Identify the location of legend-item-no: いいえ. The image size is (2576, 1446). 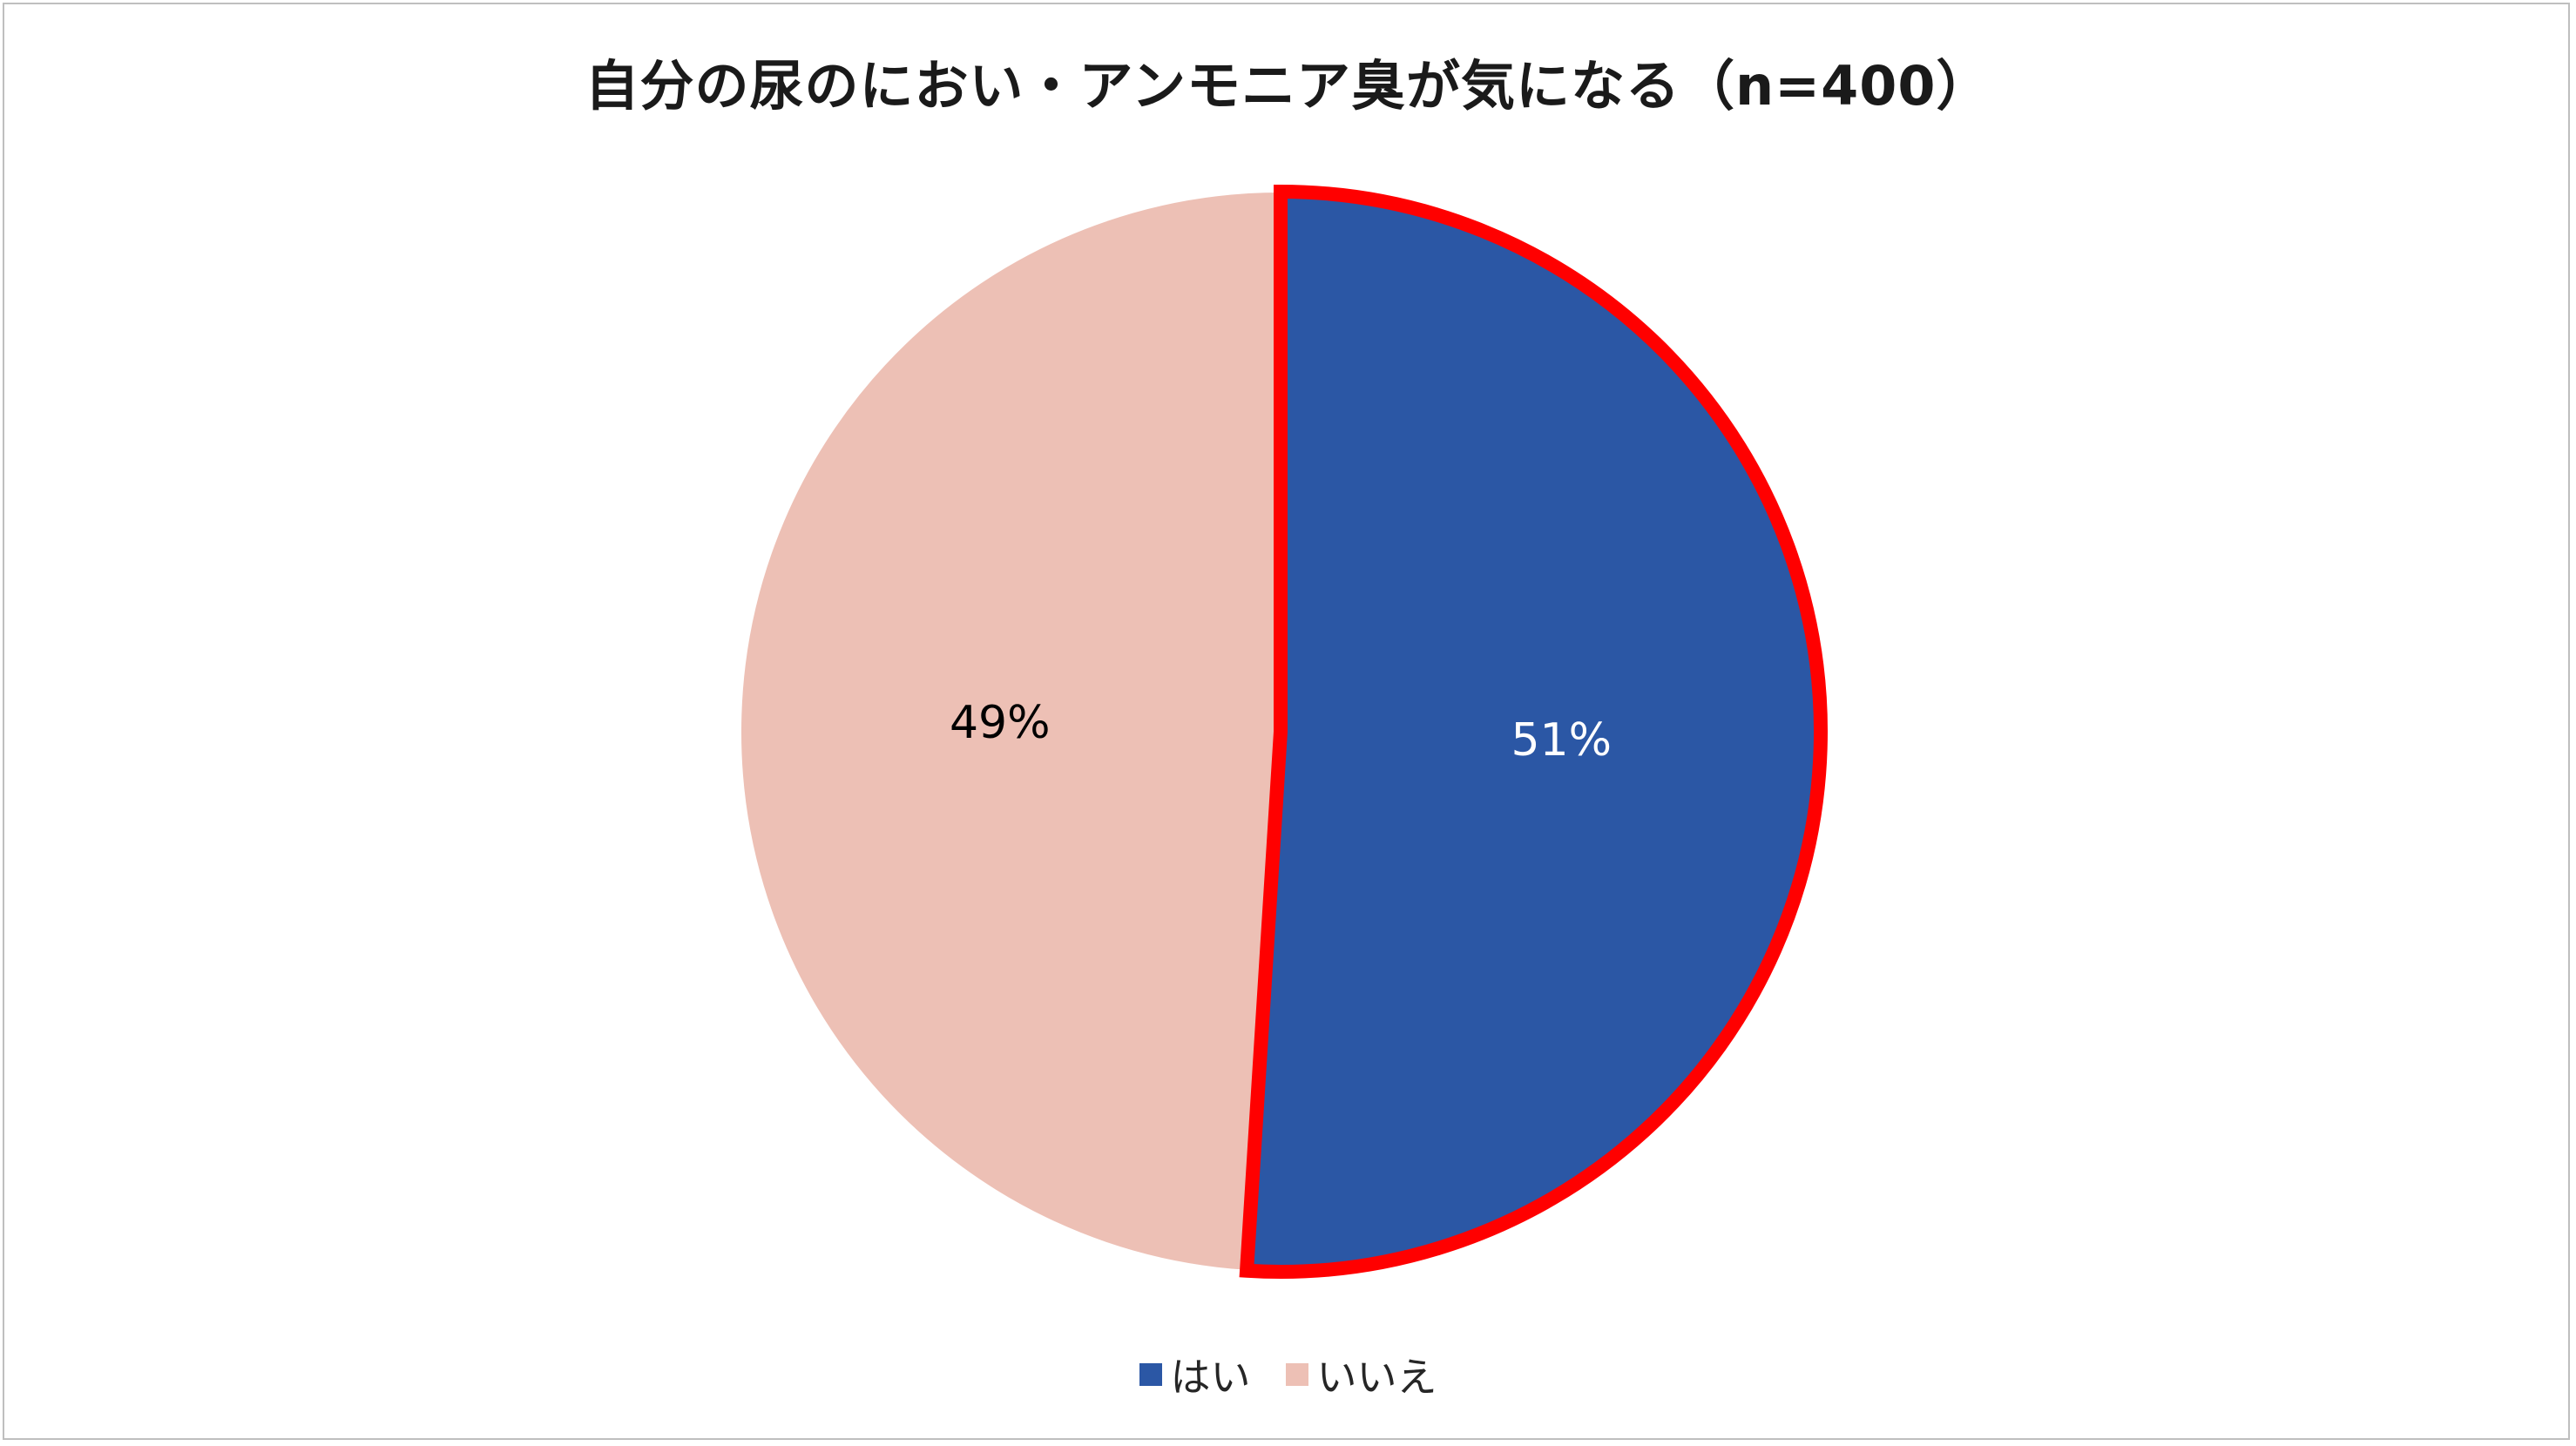
(1361, 1374).